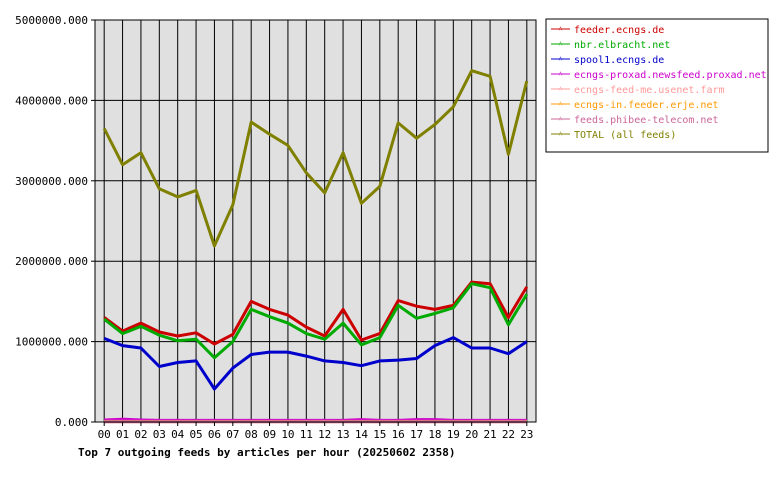 This screenshot has width=780, height=480. What do you see at coordinates (342, 434) in the screenshot?
I see `x-tick-label: 13` at bounding box center [342, 434].